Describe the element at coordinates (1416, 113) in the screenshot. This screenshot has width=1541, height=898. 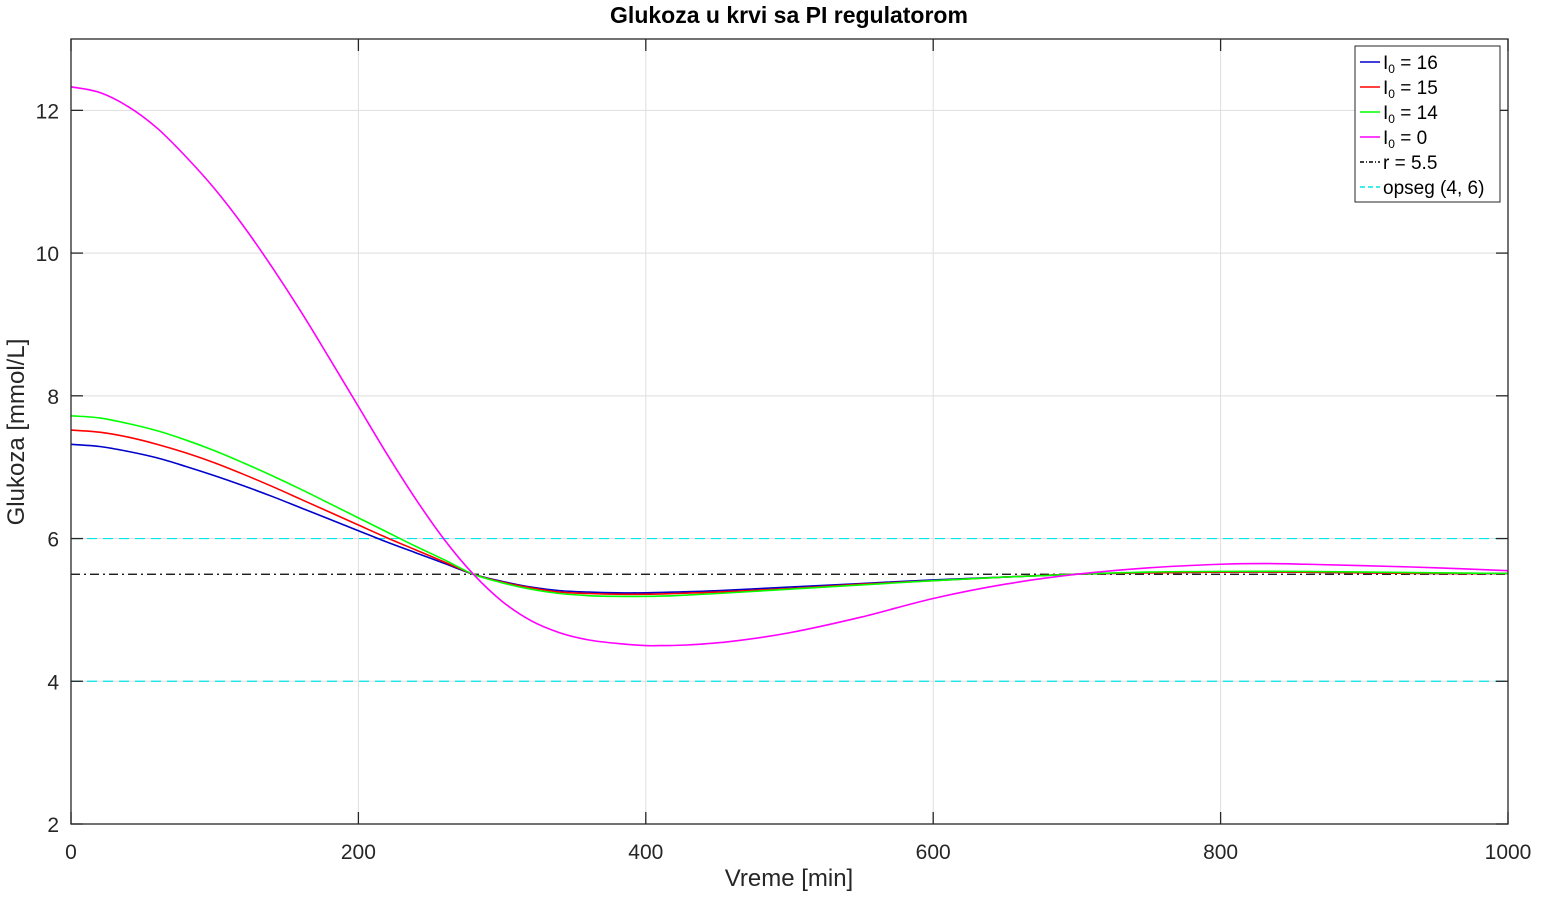
I see `legend-label-rest: = 14` at that location.